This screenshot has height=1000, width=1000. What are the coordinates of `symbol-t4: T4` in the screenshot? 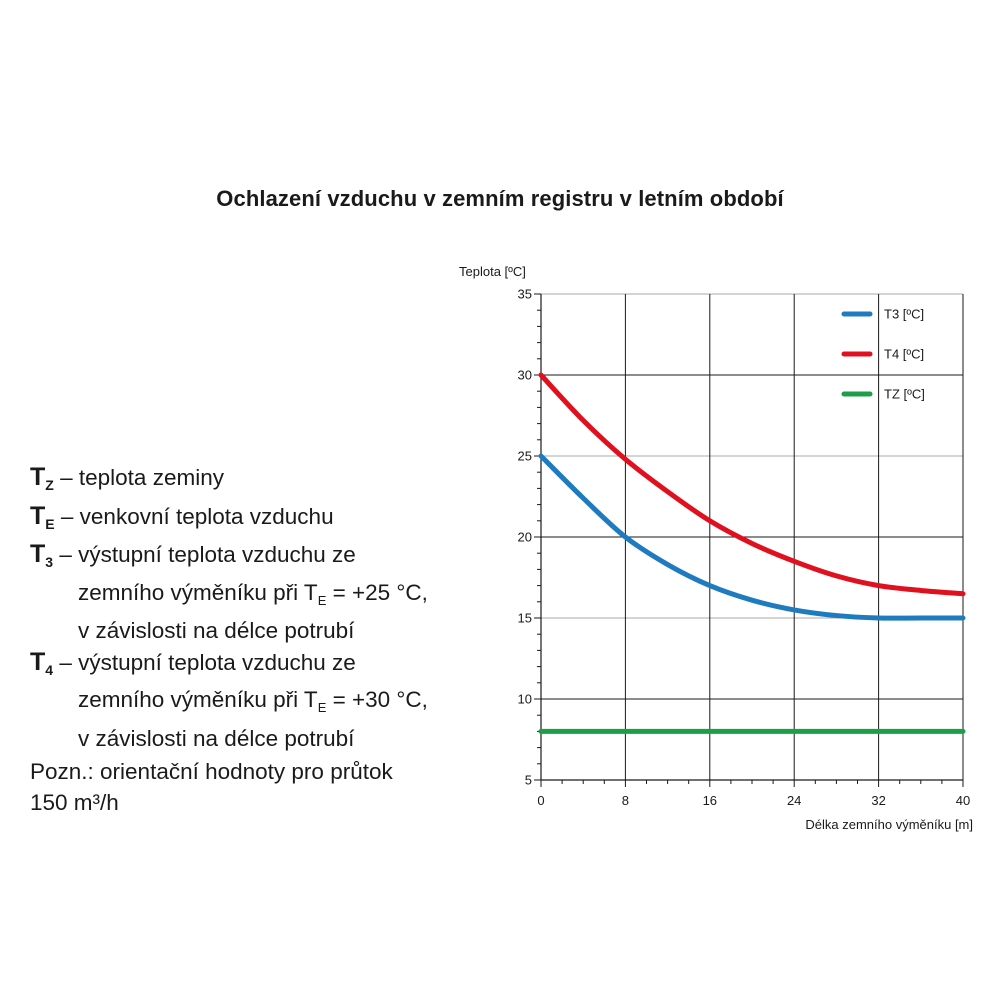 It's located at (42, 662).